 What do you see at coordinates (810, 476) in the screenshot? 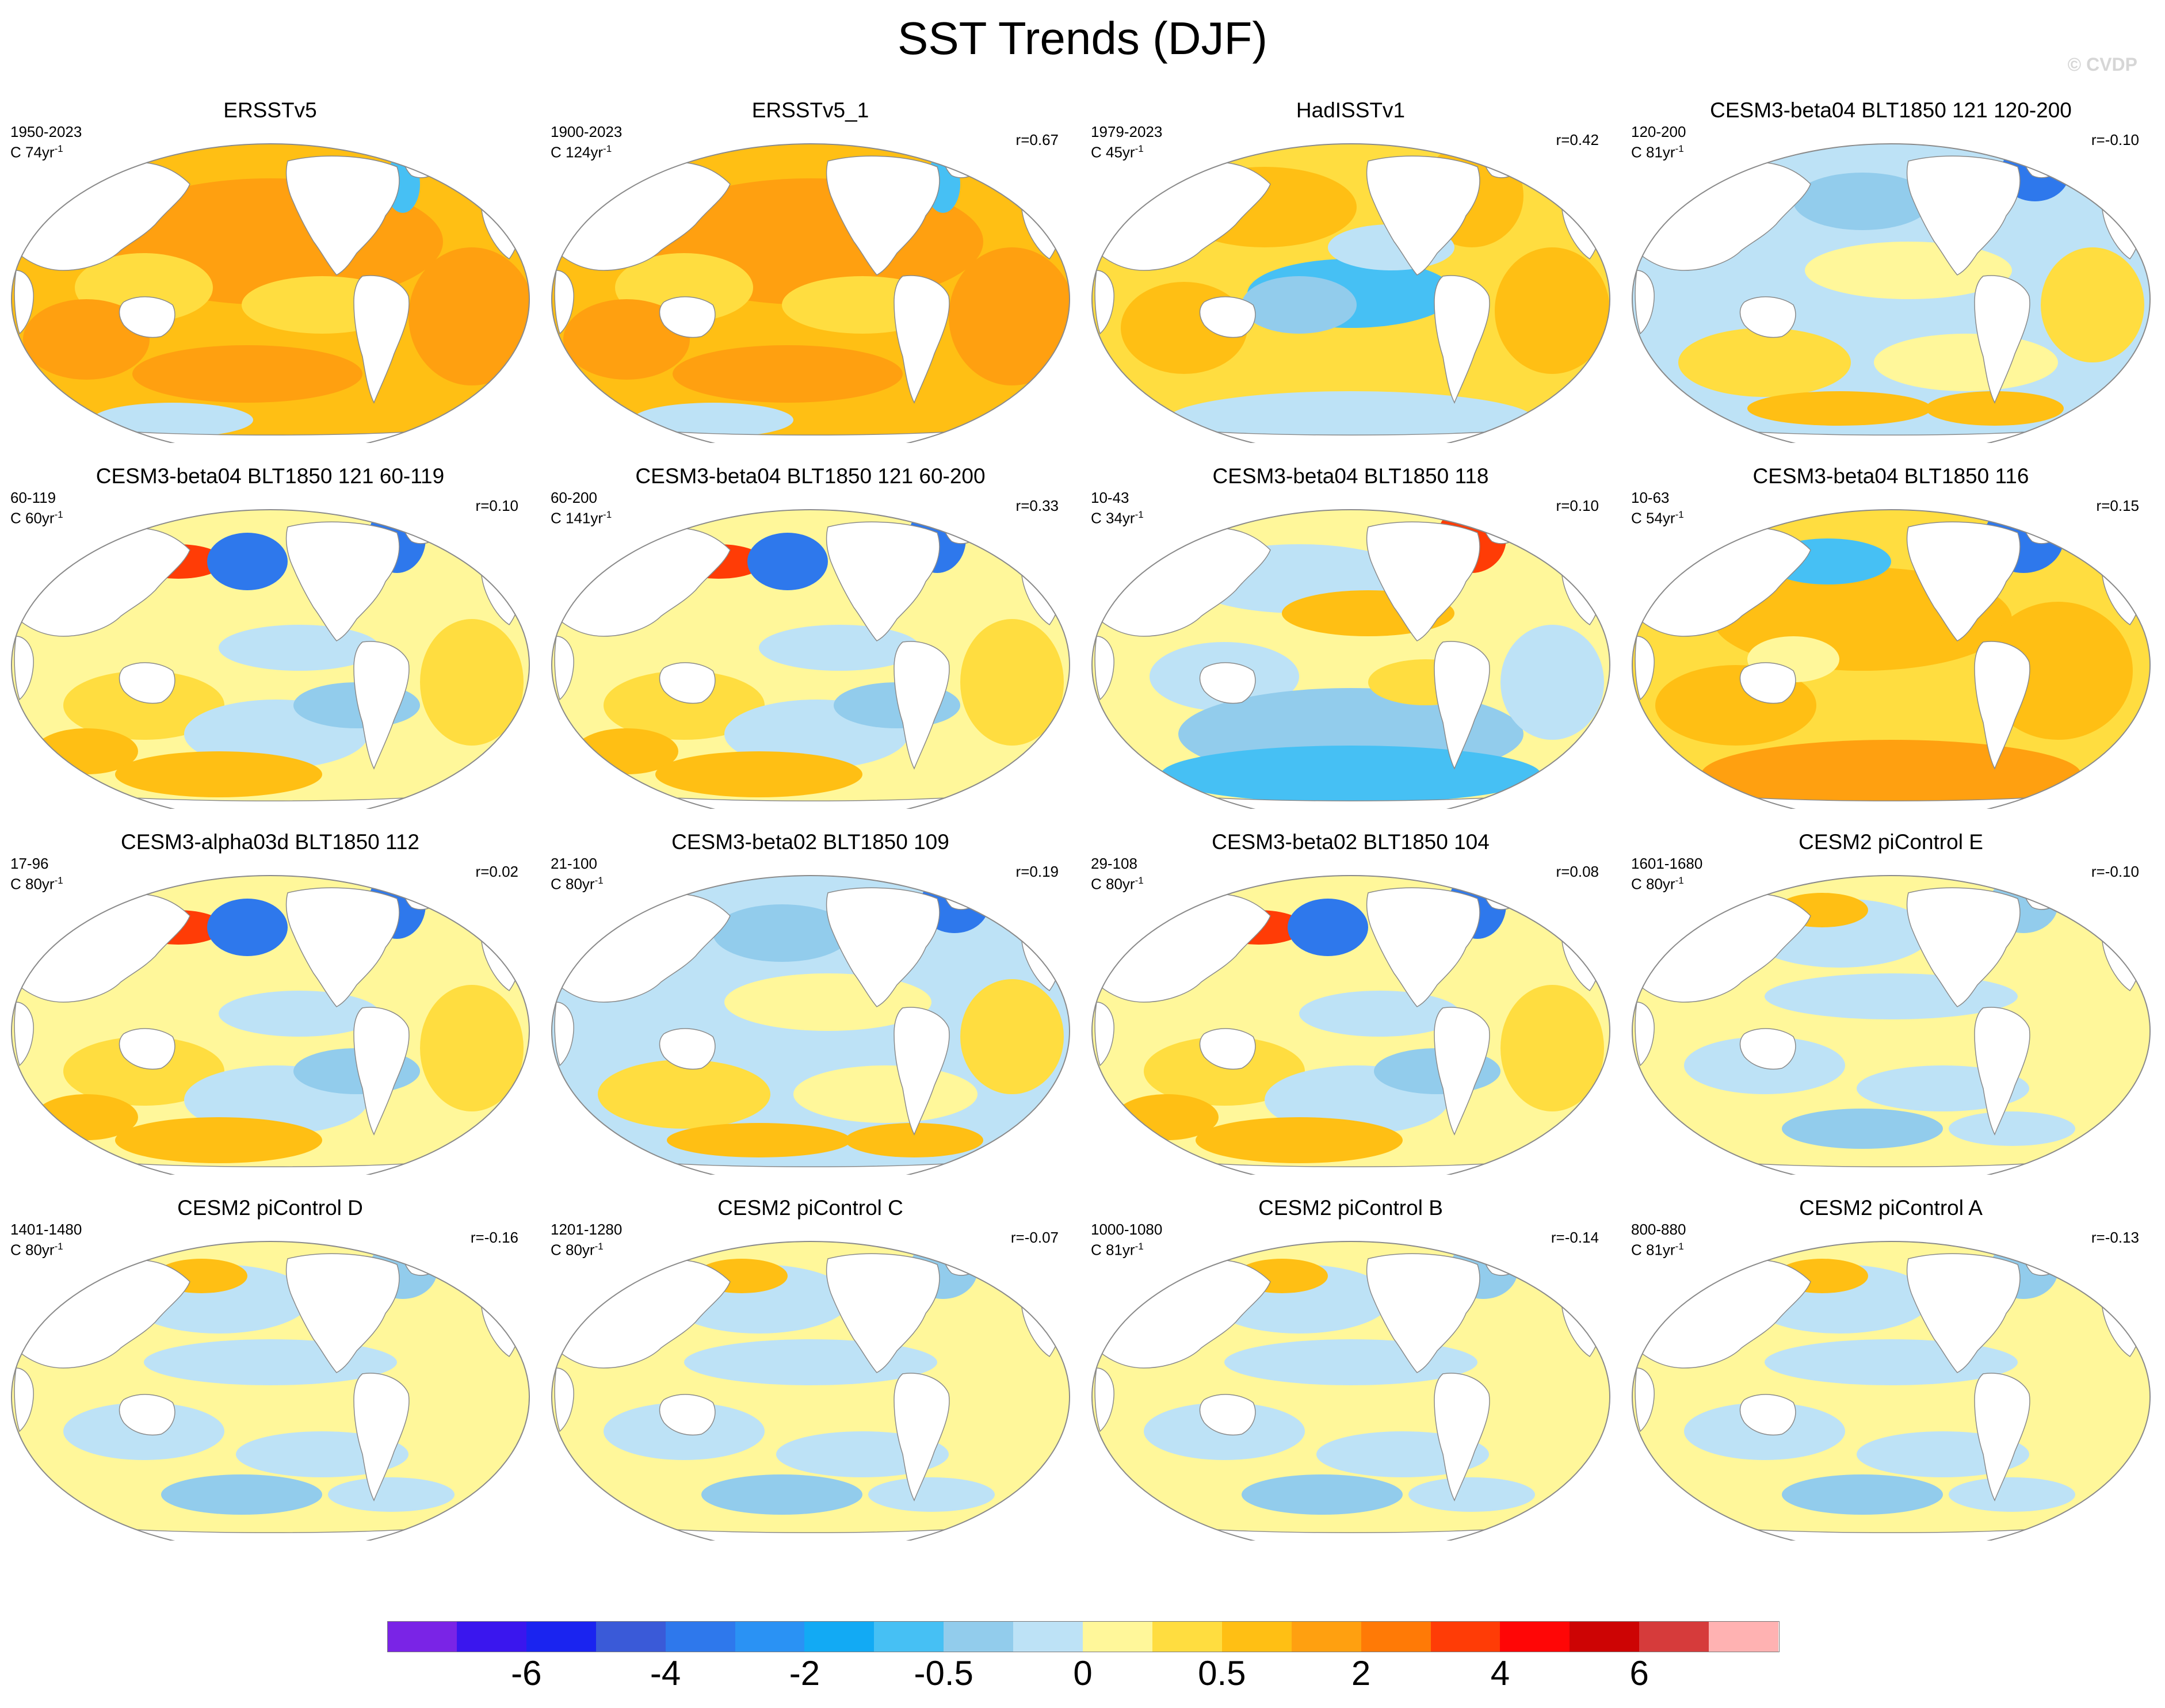
I see `panel-title: CESM3-beta04 BLT1850 121 60-200` at bounding box center [810, 476].